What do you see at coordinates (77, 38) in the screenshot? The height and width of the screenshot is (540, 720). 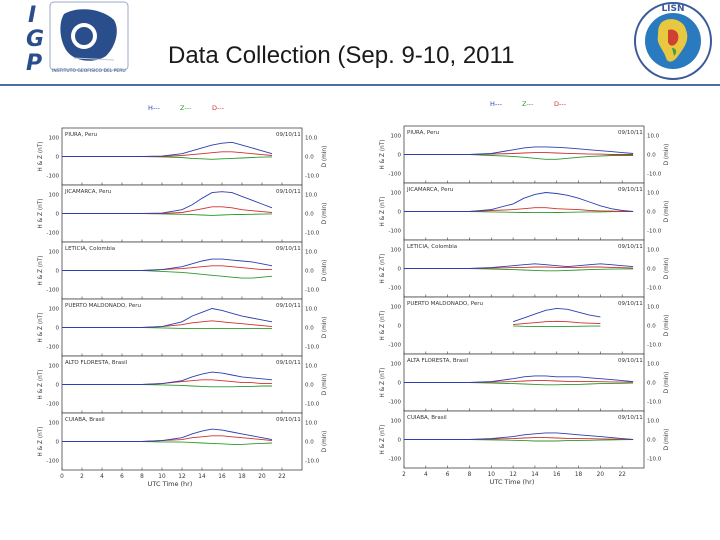 I see `igp-logo: I G P INSTITUTO GEOFISICO DEL PERU` at bounding box center [77, 38].